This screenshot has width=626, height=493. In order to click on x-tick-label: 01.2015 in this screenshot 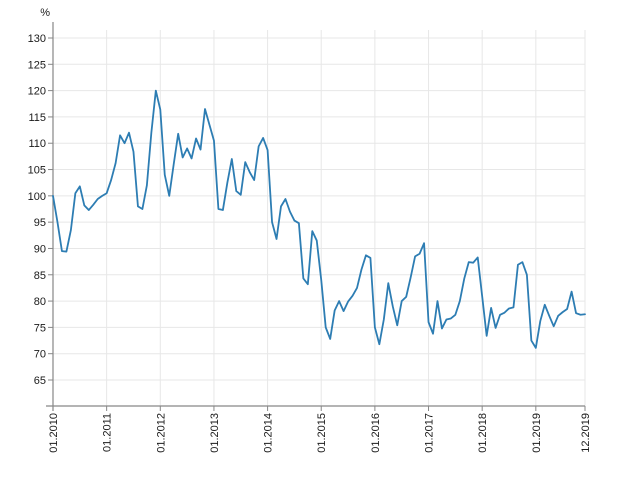, I will do `click(322, 433)`.